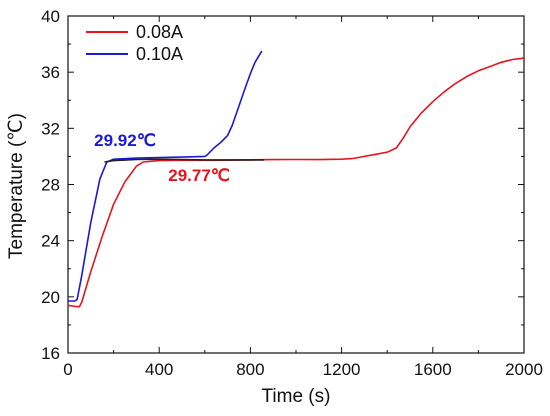  Describe the element at coordinates (524, 369) in the screenshot. I see `x-tick-label: 2000` at that location.